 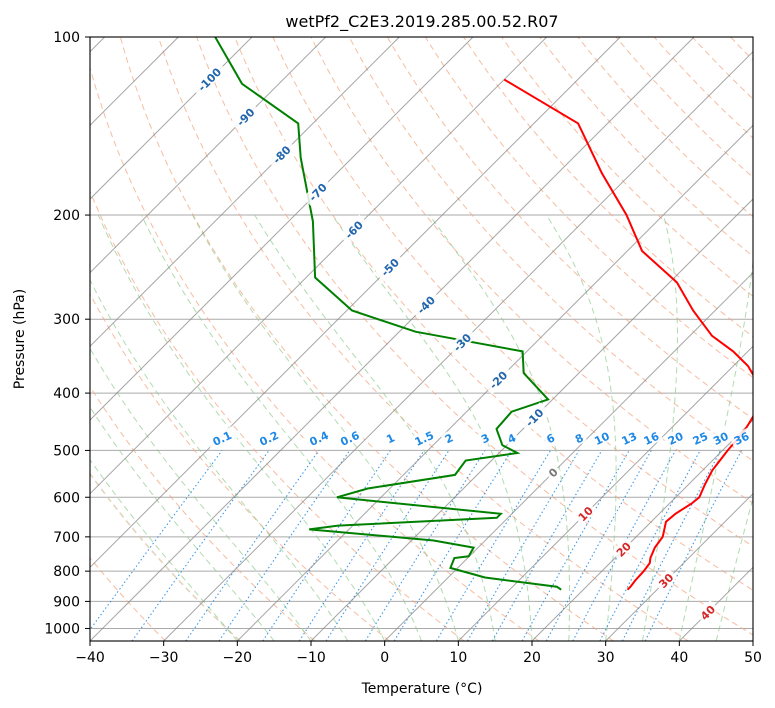 I want to click on mixing-ratio-label: 16, so click(x=652, y=439).